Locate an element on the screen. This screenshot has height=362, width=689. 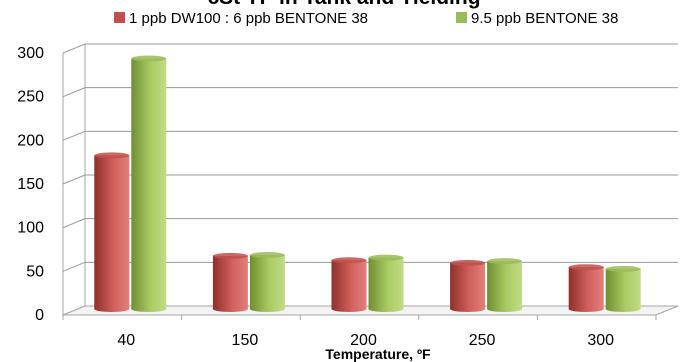
legend-label-series-1: 1 ppb DW100 : 6 ppb BENTONE 38 is located at coordinates (248, 18).